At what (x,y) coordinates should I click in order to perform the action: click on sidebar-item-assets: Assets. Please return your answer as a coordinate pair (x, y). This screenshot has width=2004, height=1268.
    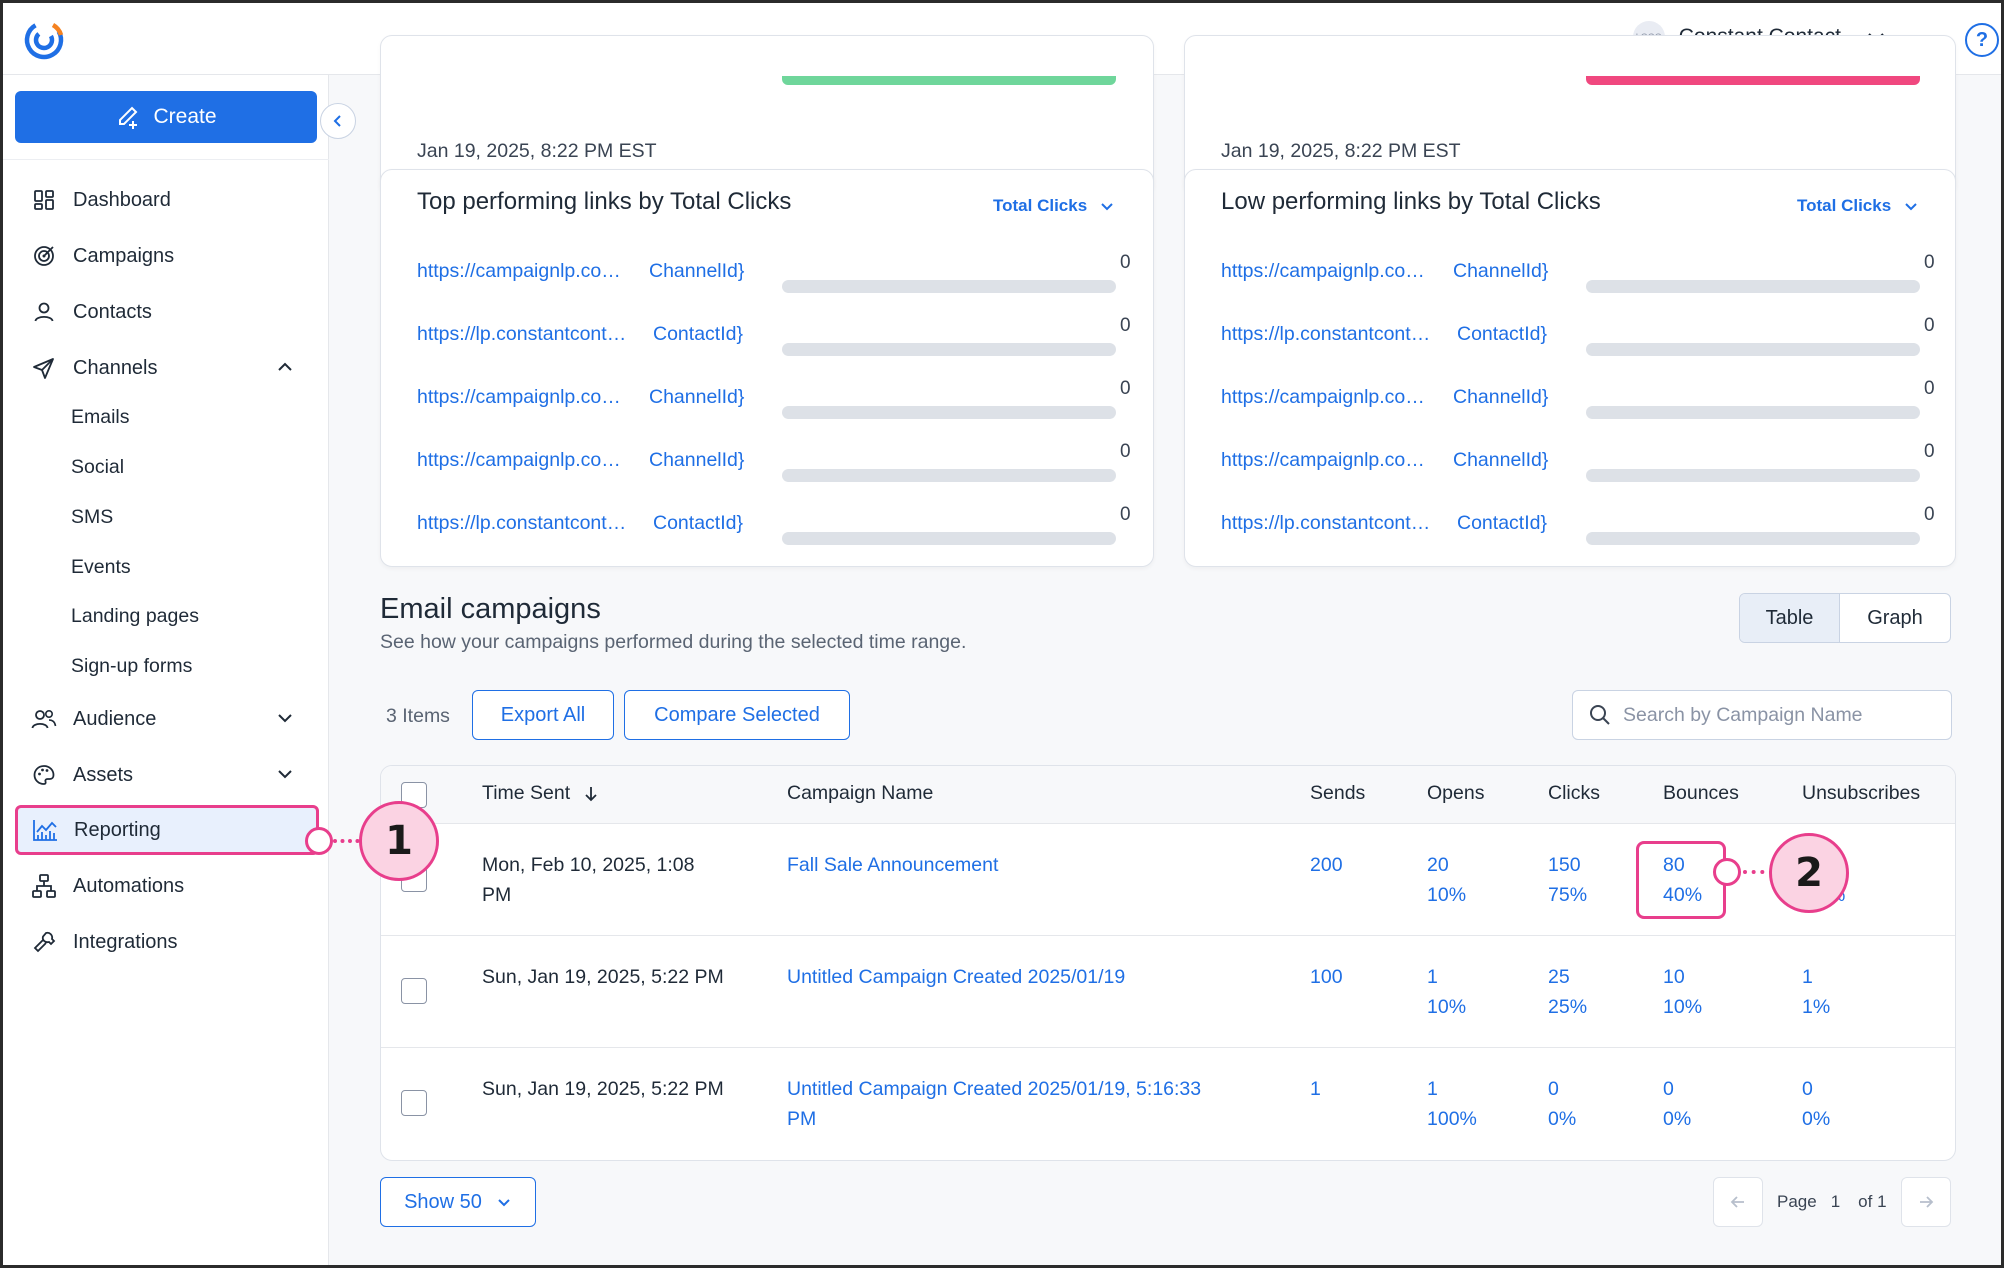
    Looking at the image, I should click on (167, 775).